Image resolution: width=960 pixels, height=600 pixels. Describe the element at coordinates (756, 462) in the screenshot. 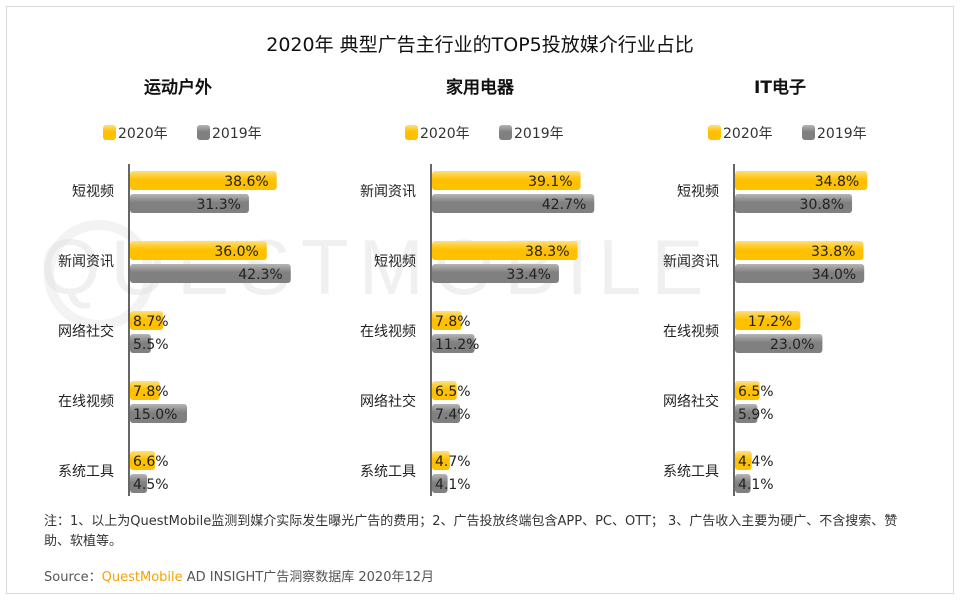

I see `data-label-2020: 4.4%` at that location.